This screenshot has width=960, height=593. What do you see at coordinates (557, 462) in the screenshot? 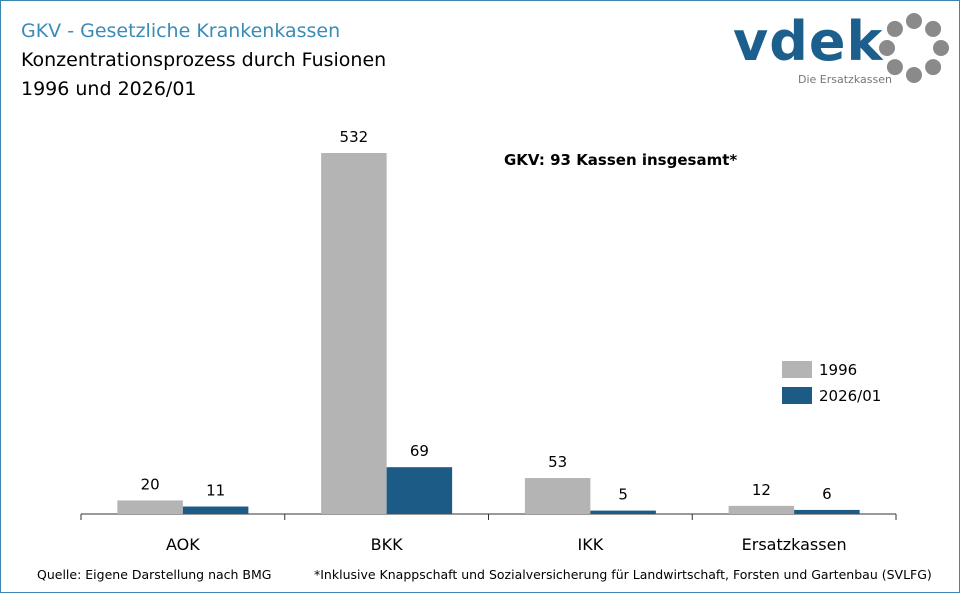
I see `data-label: 53` at bounding box center [557, 462].